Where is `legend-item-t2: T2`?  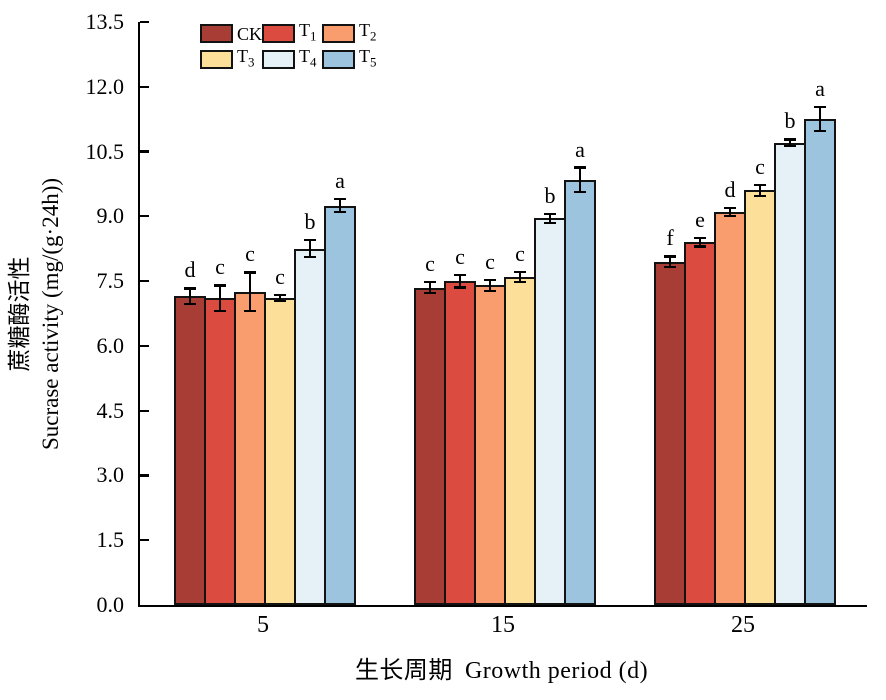
legend-item-t2: T2 is located at coordinates (353, 32).